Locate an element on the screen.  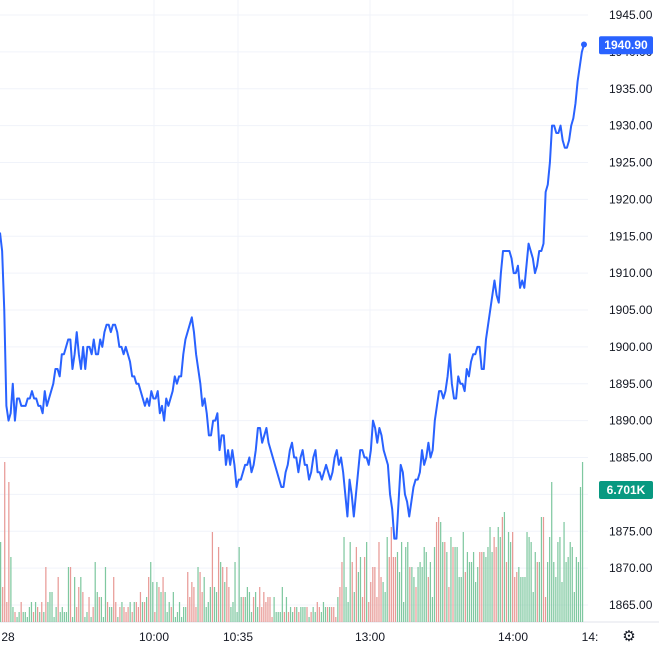
last-price-badge: 1940.90 is located at coordinates (626, 45).